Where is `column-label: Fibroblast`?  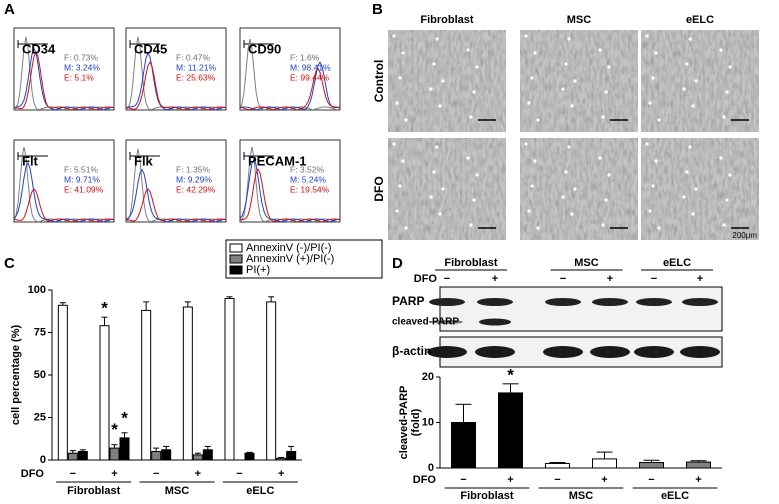
column-label: Fibroblast is located at coordinates (447, 20).